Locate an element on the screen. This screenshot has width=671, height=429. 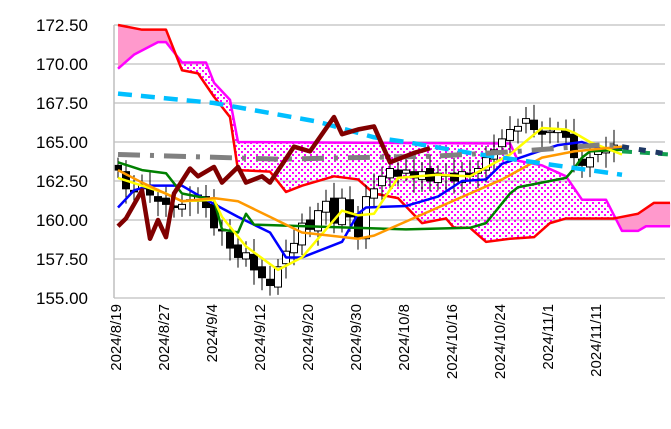
y-tick-label: 170.00 is located at coordinates (62, 64).